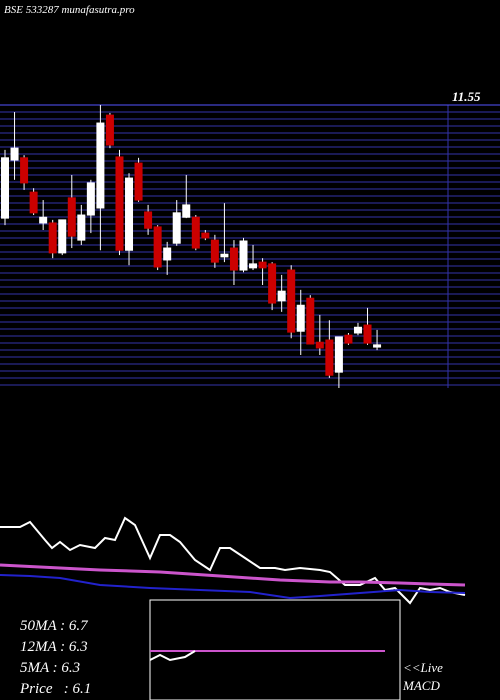 This screenshot has width=500, height=700. What do you see at coordinates (54, 647) in the screenshot?
I see `stat: 12MA : 6.3` at bounding box center [54, 647].